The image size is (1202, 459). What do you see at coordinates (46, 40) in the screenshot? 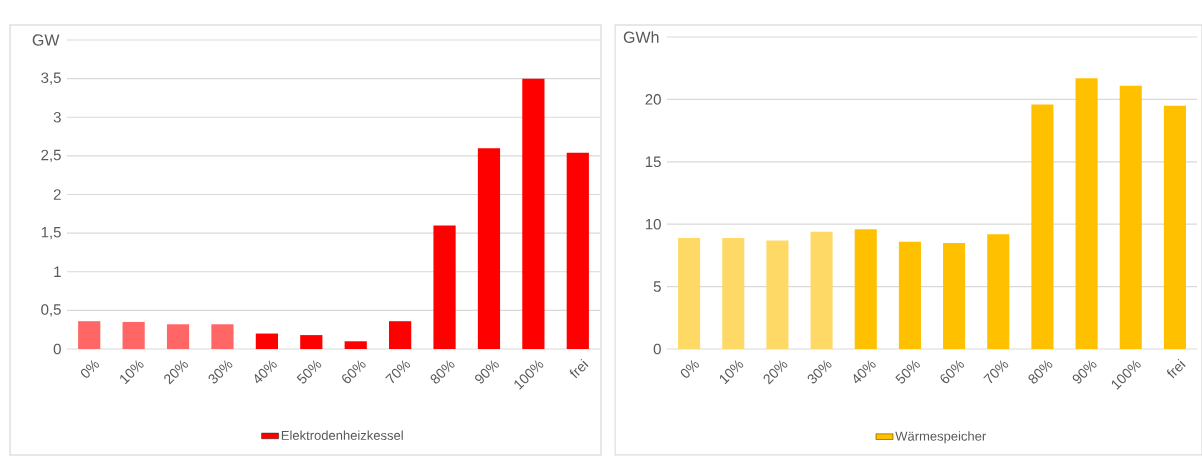
I see `y-axis-title: GW` at bounding box center [46, 40].